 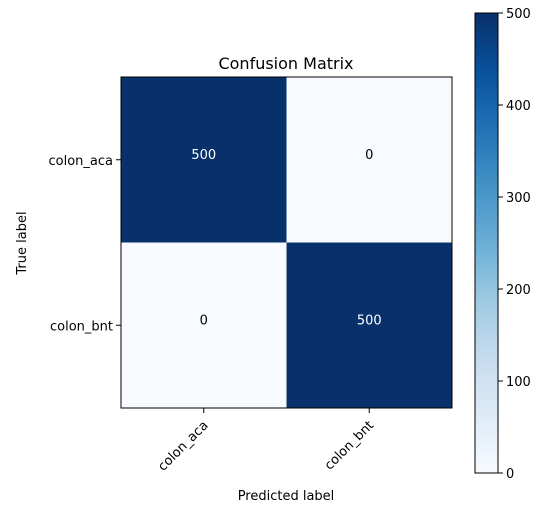 I want to click on colorbar, so click(x=486, y=243).